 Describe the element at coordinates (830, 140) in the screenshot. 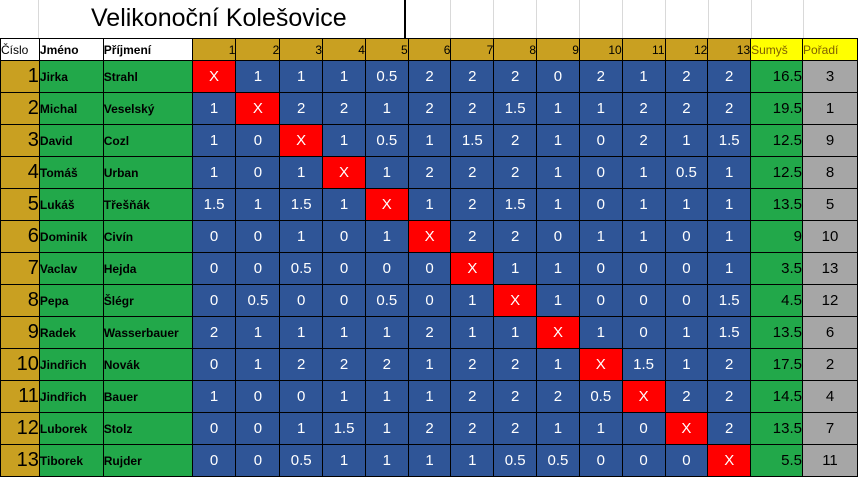

I see `rank-cell: 9` at that location.